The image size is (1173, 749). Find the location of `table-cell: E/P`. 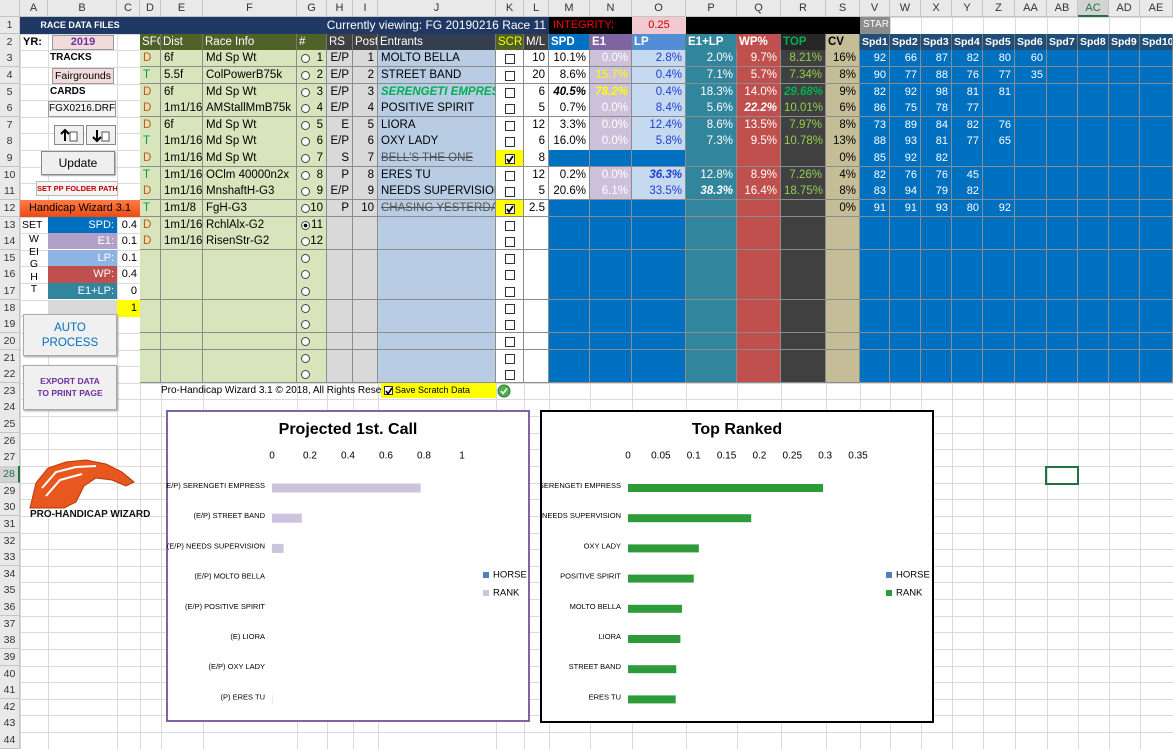

table-cell: E/P is located at coordinates (340, 109).